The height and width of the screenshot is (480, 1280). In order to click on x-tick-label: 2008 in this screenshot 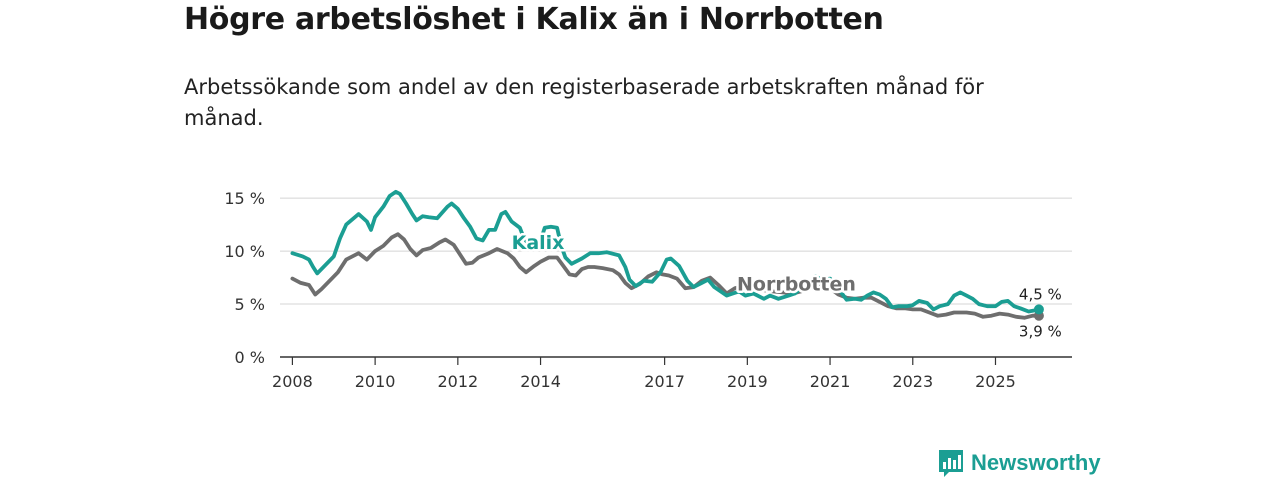, I will do `click(292, 381)`.